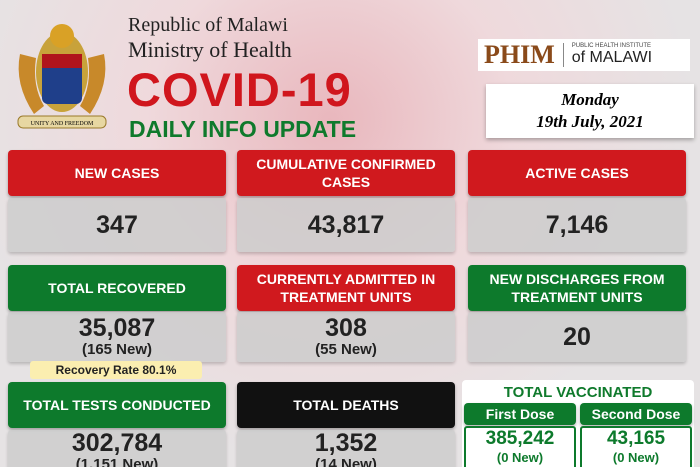  Describe the element at coordinates (117, 405) in the screenshot. I see `card-title: TOTAL TESTS CONDUCTED` at that location.